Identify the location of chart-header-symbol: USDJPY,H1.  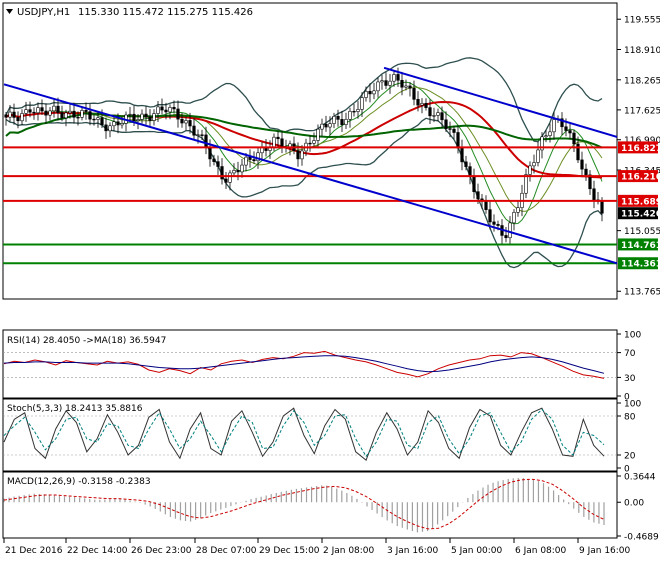
(43, 12).